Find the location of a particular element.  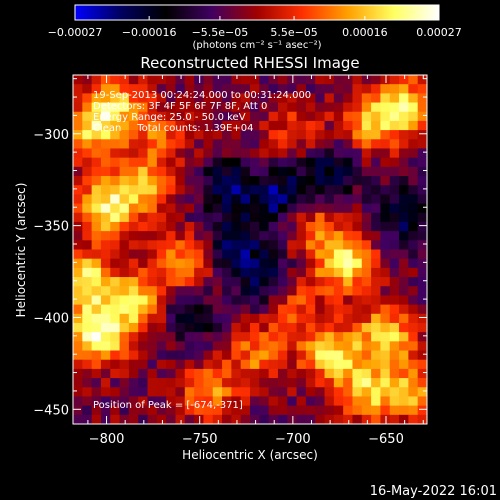

colorbar is located at coordinates (257, 12).